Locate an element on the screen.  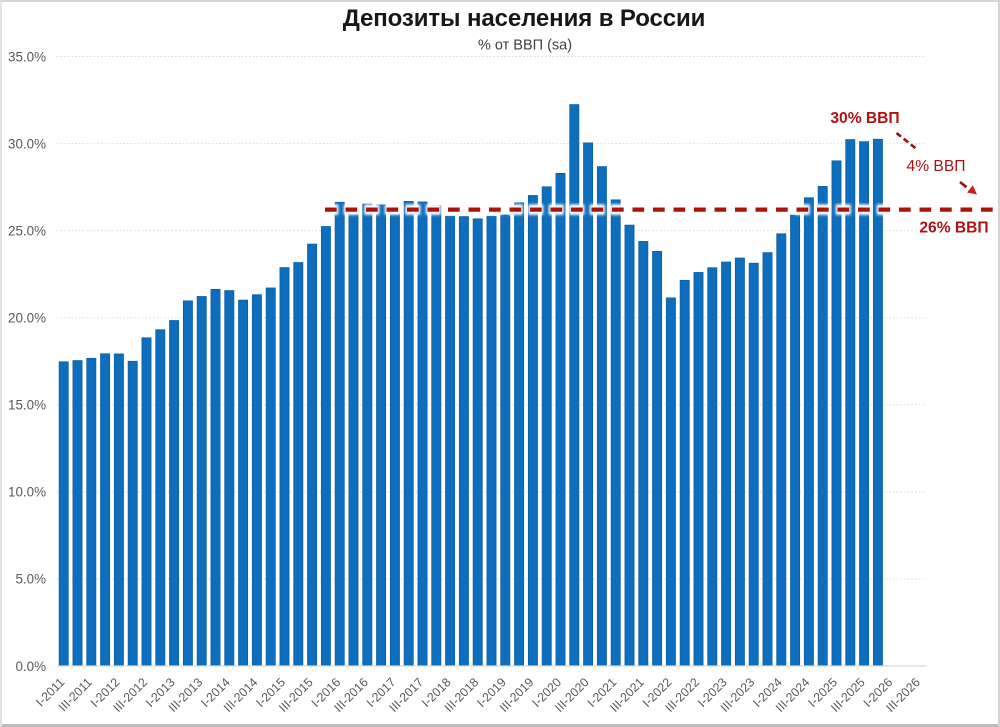
svg-text: 30% ВВП is located at coordinates (864, 118).